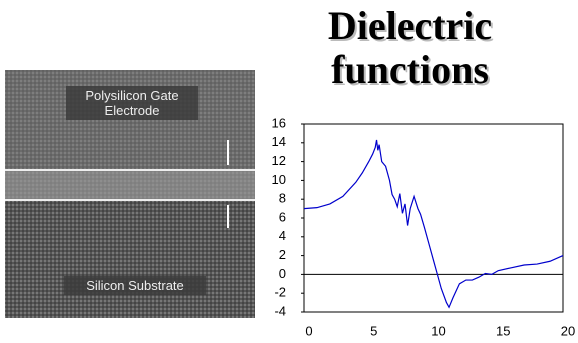 The width and height of the screenshot is (578, 343). Describe the element at coordinates (438, 330) in the screenshot. I see `x-tick-label: 10` at that location.